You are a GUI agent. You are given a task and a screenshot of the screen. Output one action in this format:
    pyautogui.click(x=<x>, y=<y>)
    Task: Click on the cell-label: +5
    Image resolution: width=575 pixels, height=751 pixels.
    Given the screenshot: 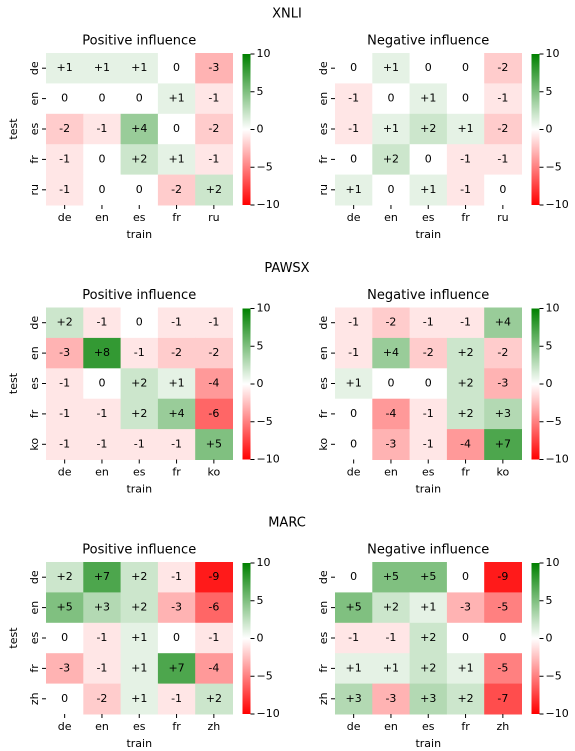 What is the action you would take?
    pyautogui.click(x=391, y=576)
    